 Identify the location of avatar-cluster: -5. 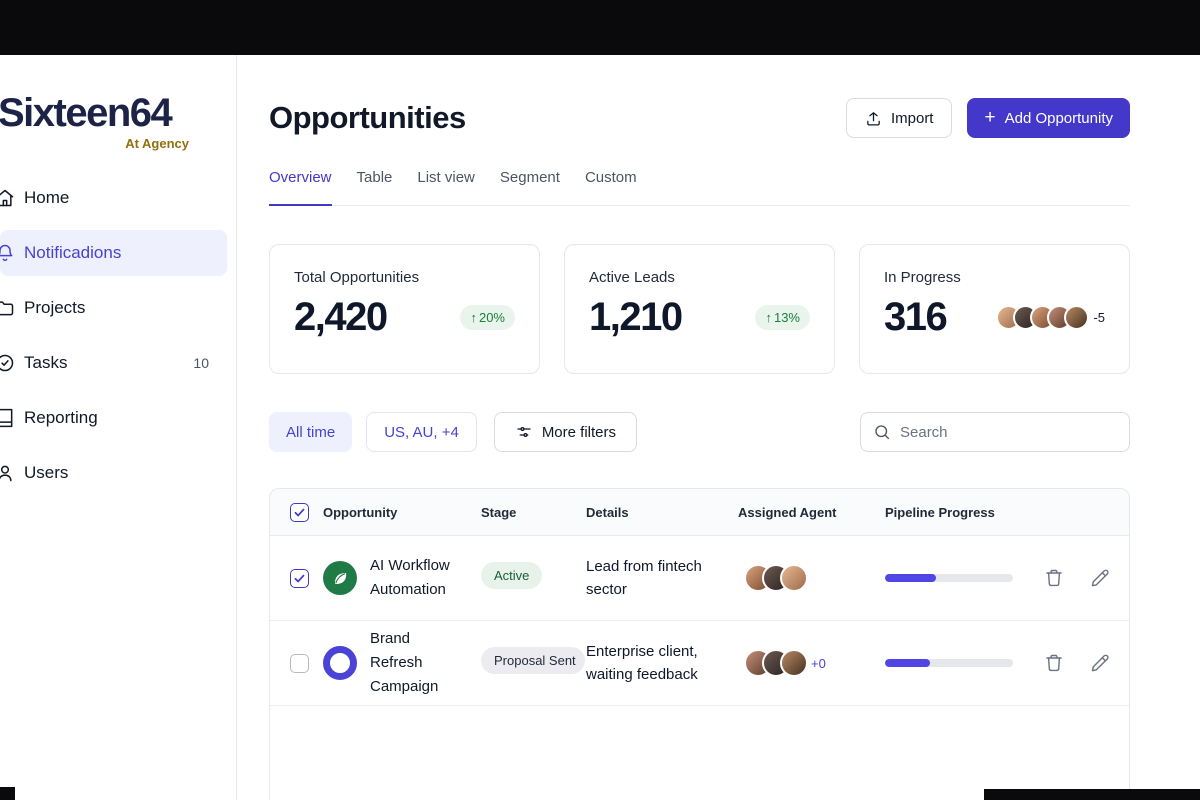
(1050, 317).